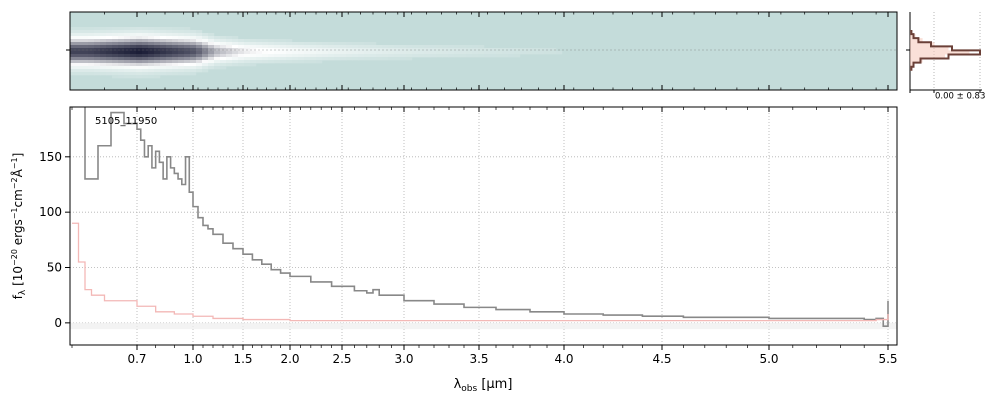 The height and width of the screenshot is (400, 1000). Describe the element at coordinates (341, 359) in the screenshot. I see `x-tick-label: 2.5` at that location.